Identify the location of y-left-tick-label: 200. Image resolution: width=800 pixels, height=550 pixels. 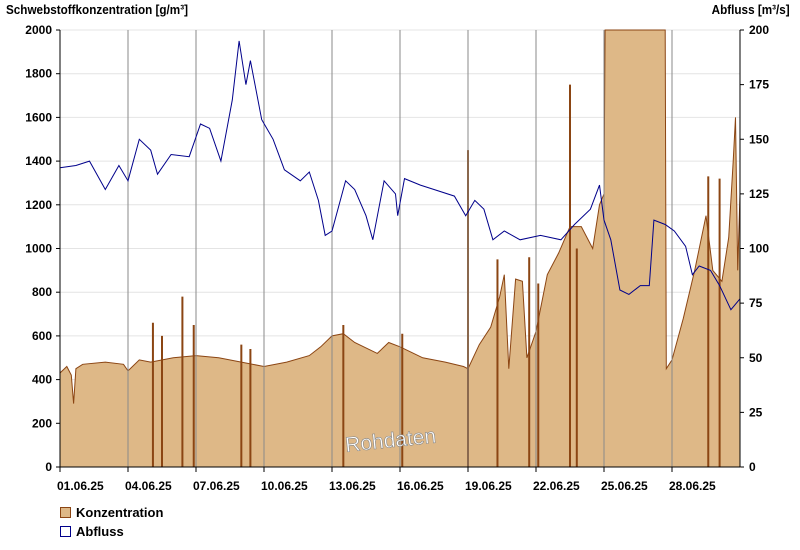
(42, 423).